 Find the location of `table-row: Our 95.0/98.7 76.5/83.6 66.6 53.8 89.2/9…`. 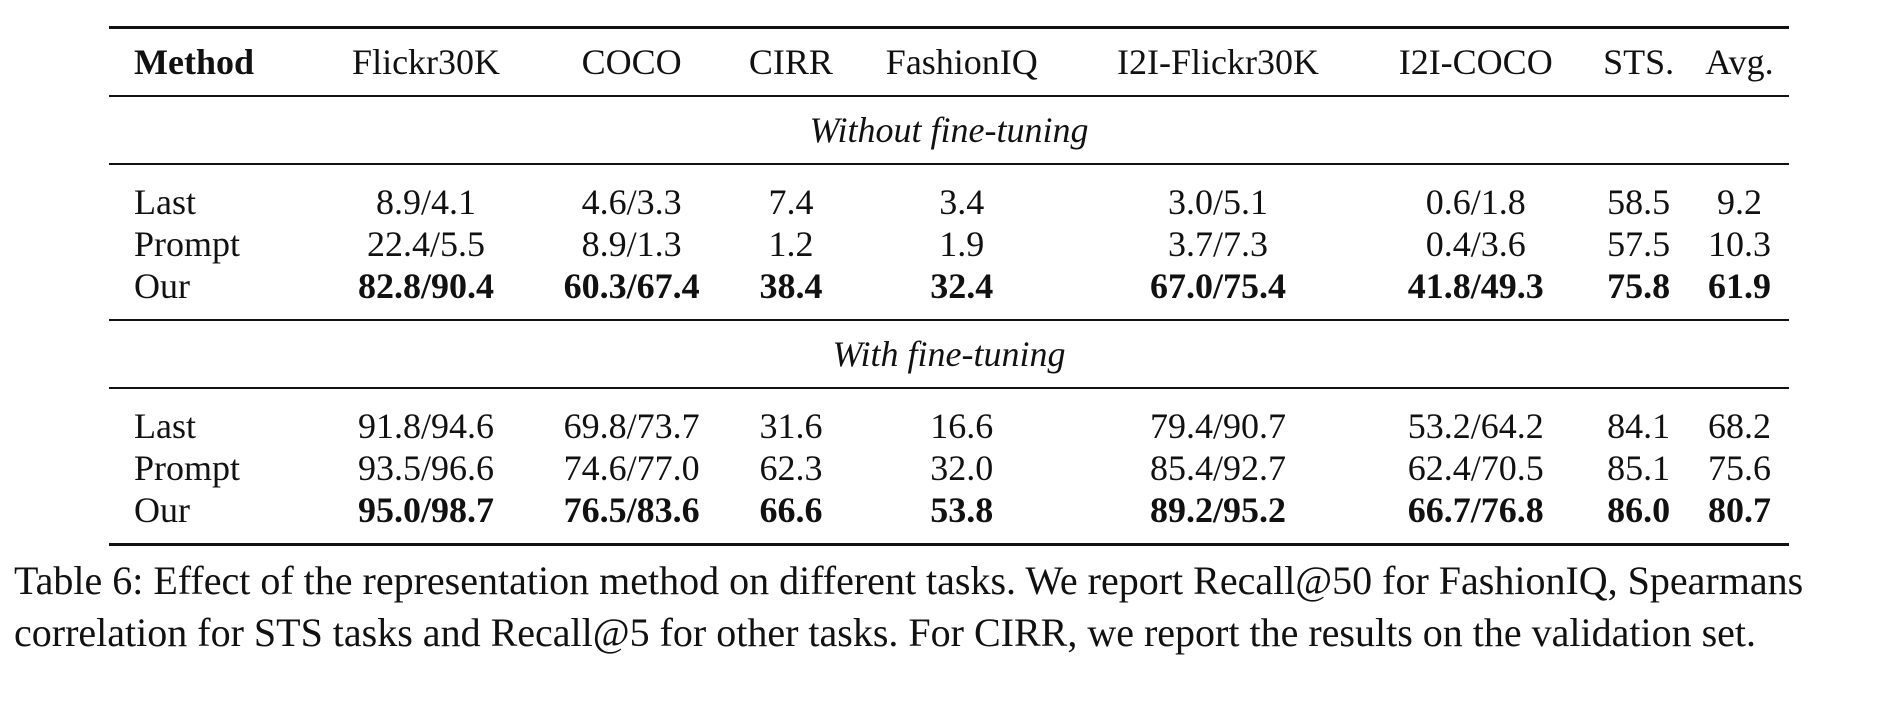

table-row: Our 95.0/98.7 76.5/83.6 66.6 53.8 89.2/9… is located at coordinates (949, 517).